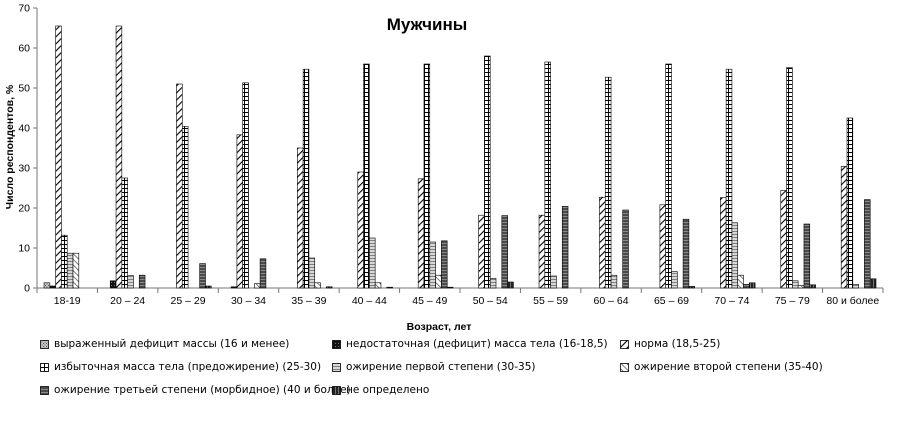  What do you see at coordinates (24, 209) in the screenshot?
I see `y-tick-label: 20` at bounding box center [24, 209].